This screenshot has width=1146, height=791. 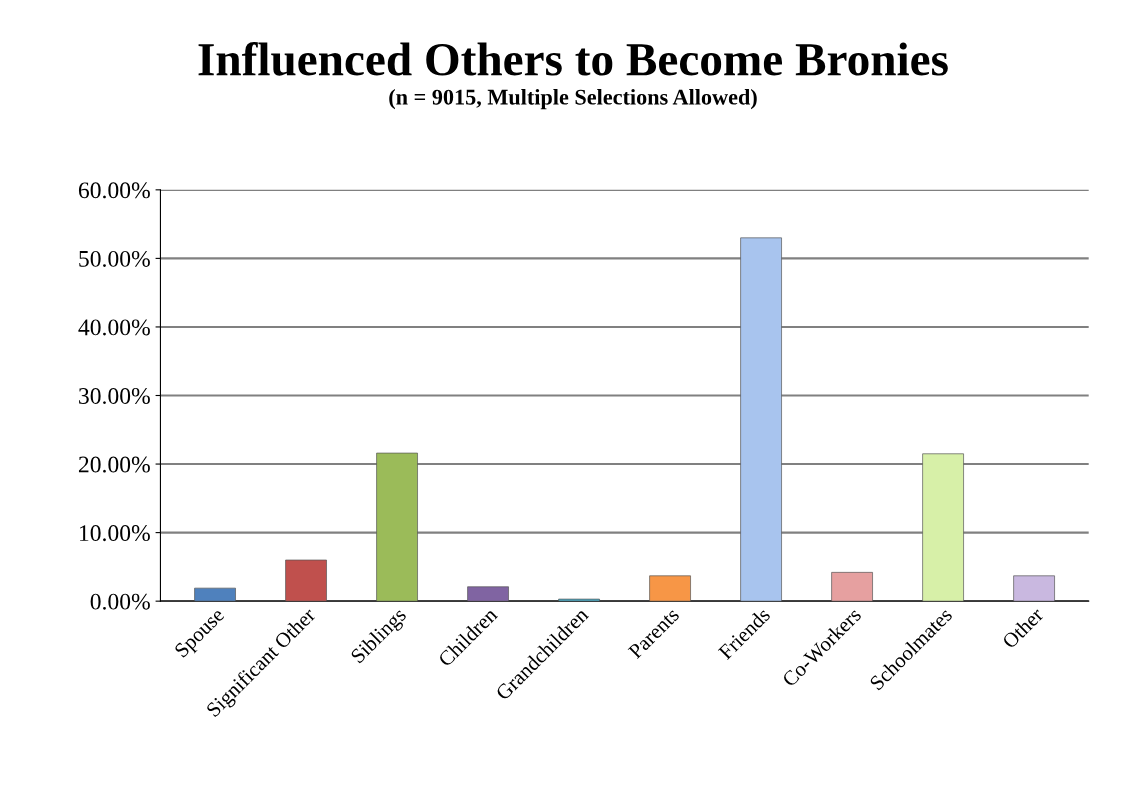 What do you see at coordinates (573, 58) in the screenshot?
I see `chart-title: Influenced Others to Become Bronies` at bounding box center [573, 58].